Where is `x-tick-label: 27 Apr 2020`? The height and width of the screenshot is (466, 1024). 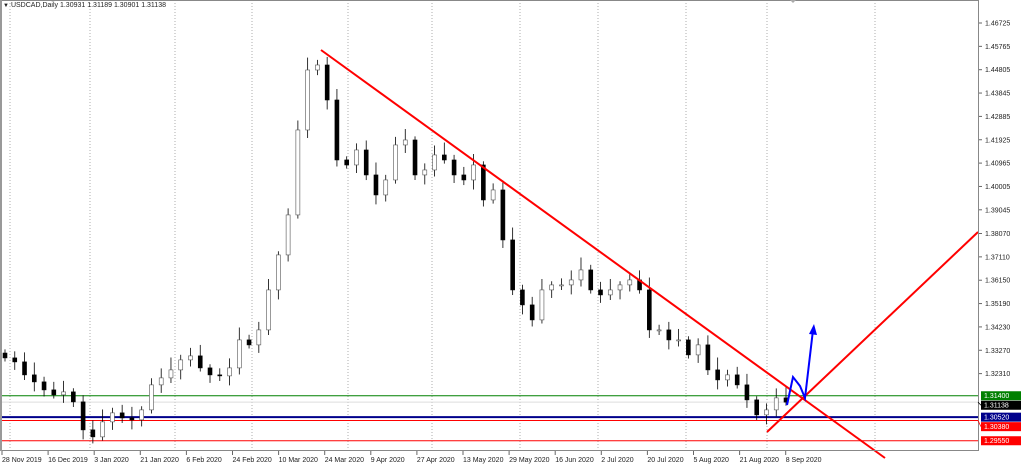 x-tick-label: 27 Apr 2020 is located at coordinates (436, 460).